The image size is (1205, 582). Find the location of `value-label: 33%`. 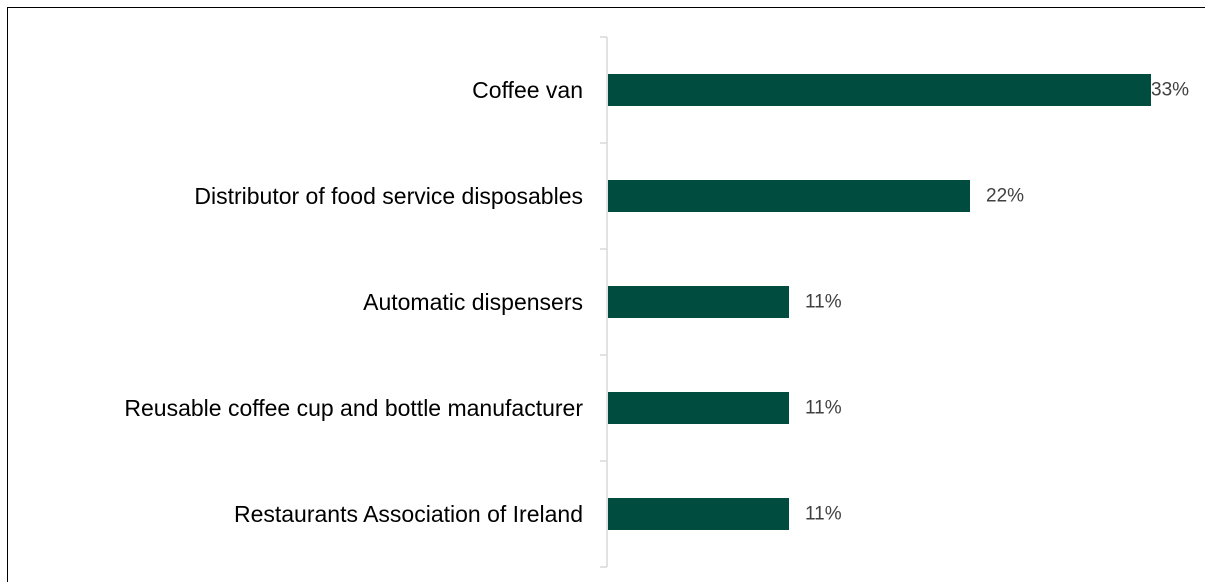

value-label: 33% is located at coordinates (1170, 90).